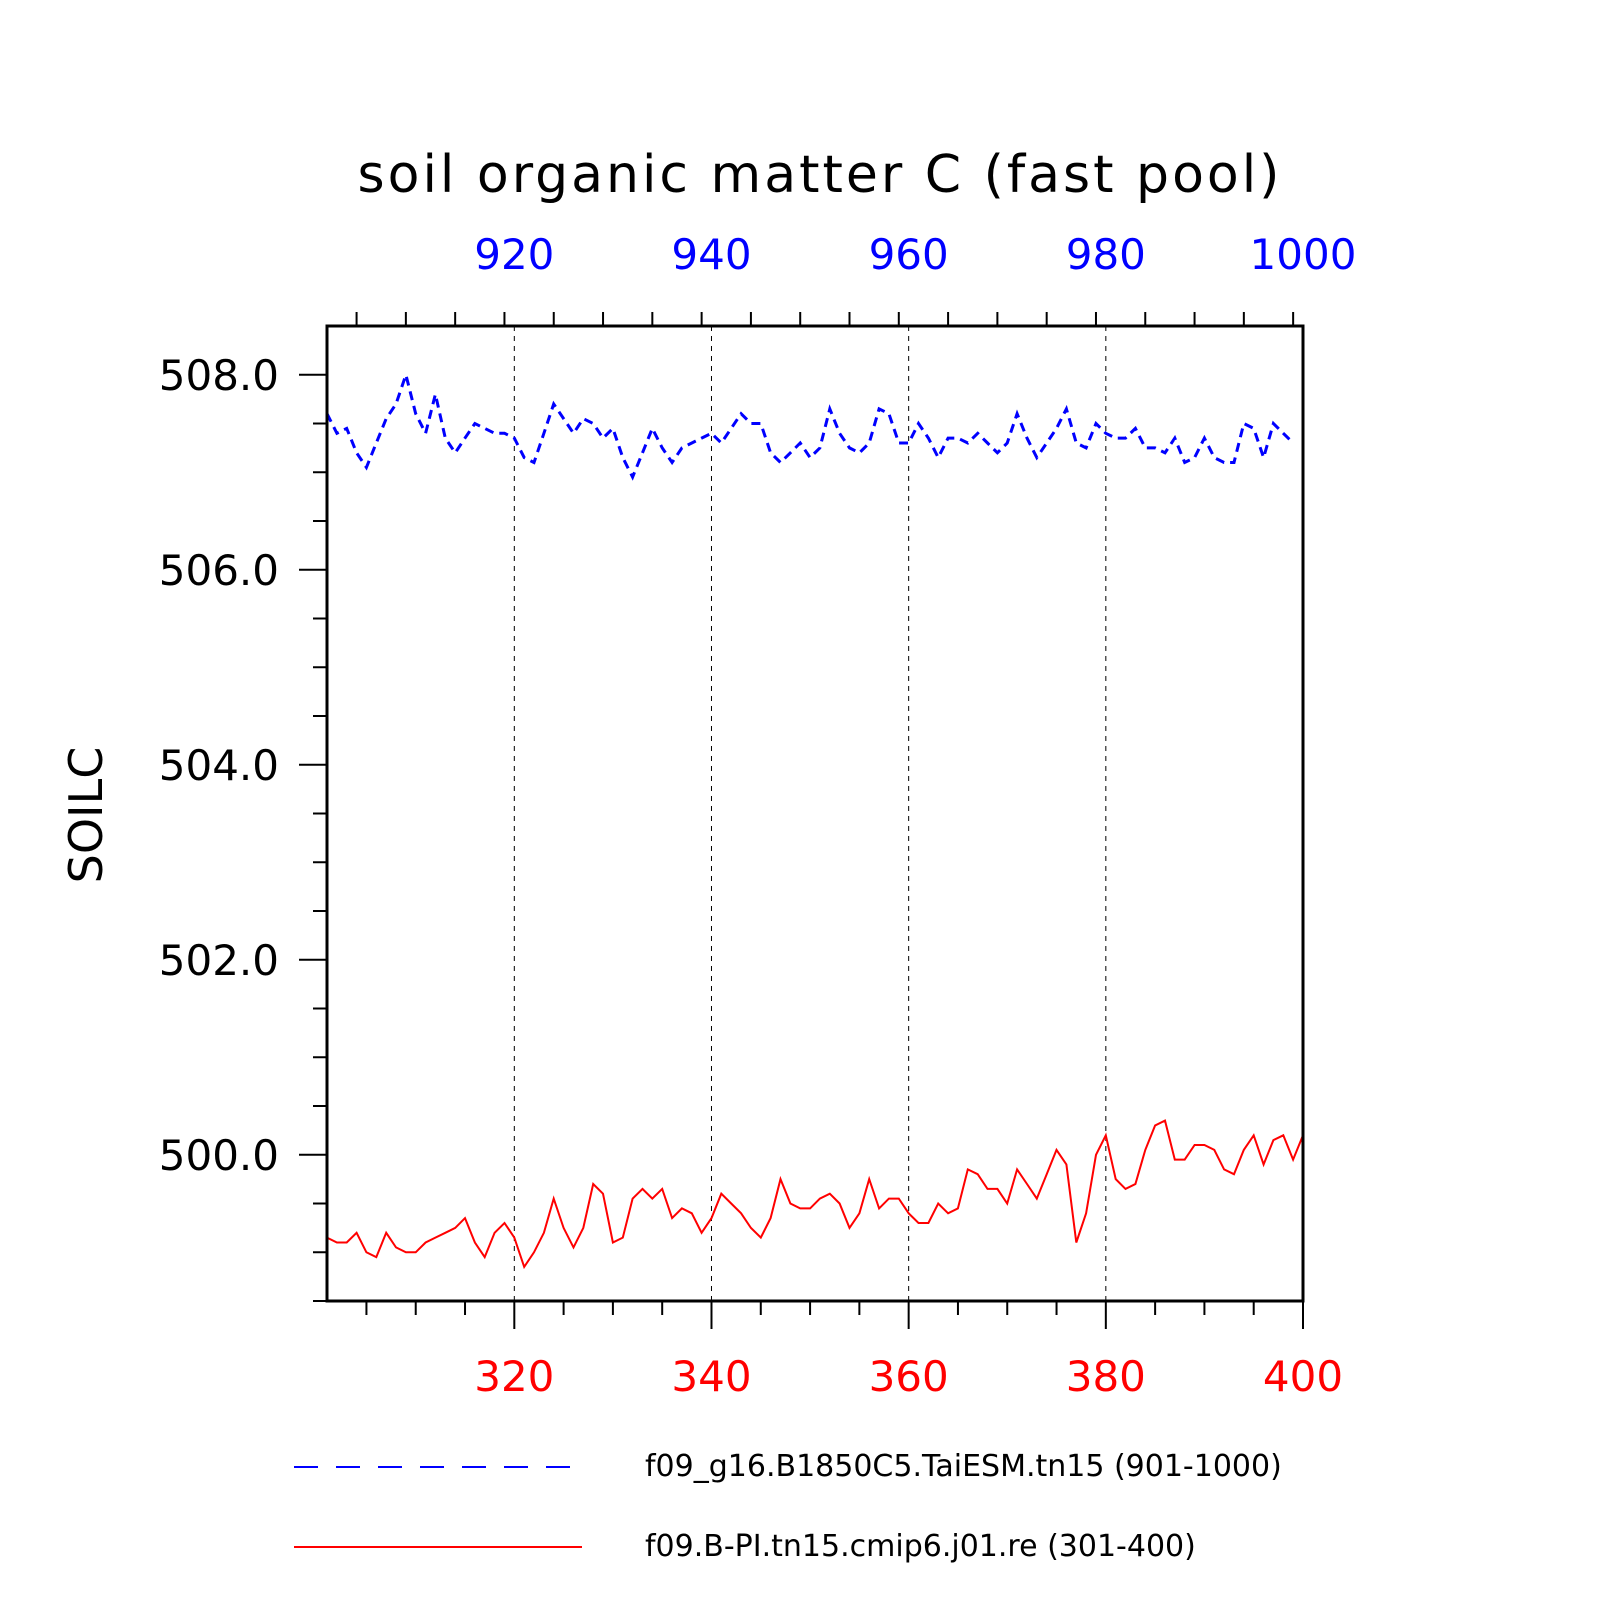 The height and width of the screenshot is (1620, 1620). Describe the element at coordinates (1303, 1376) in the screenshot. I see `bottom-tick-label: 400` at that location.